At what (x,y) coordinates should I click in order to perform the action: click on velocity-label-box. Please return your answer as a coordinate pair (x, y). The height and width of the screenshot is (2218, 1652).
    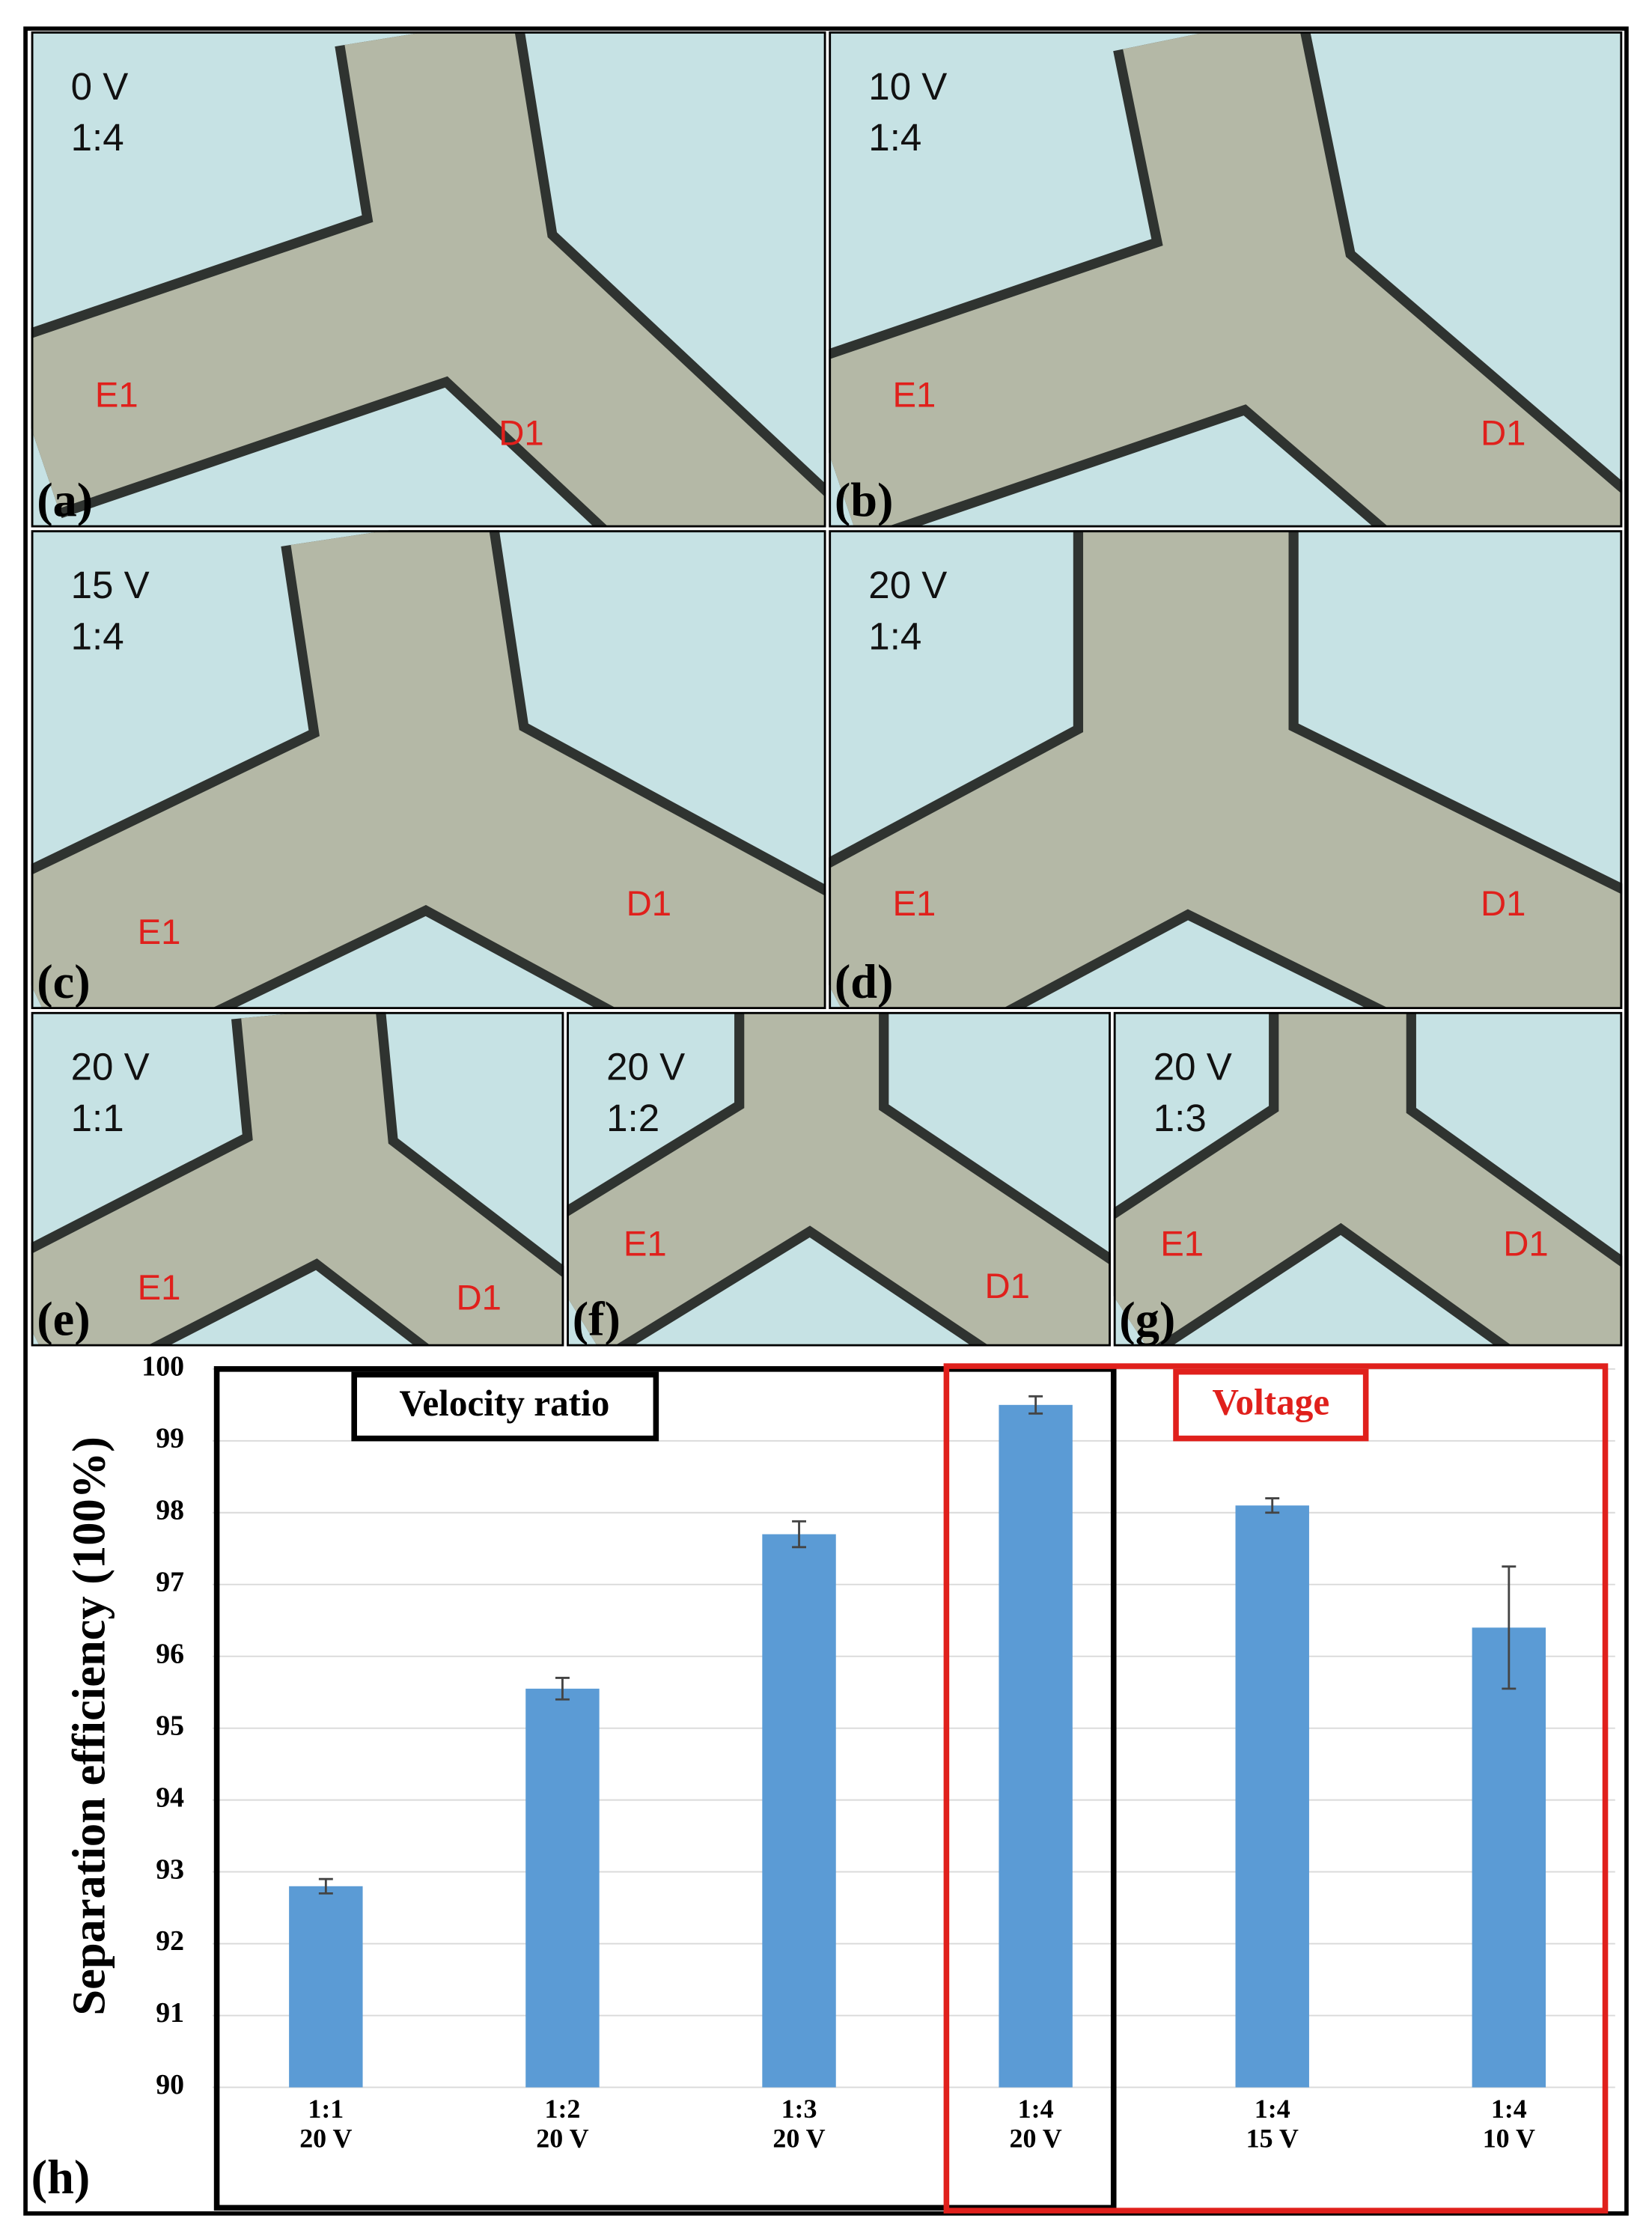
    Looking at the image, I should click on (505, 1406).